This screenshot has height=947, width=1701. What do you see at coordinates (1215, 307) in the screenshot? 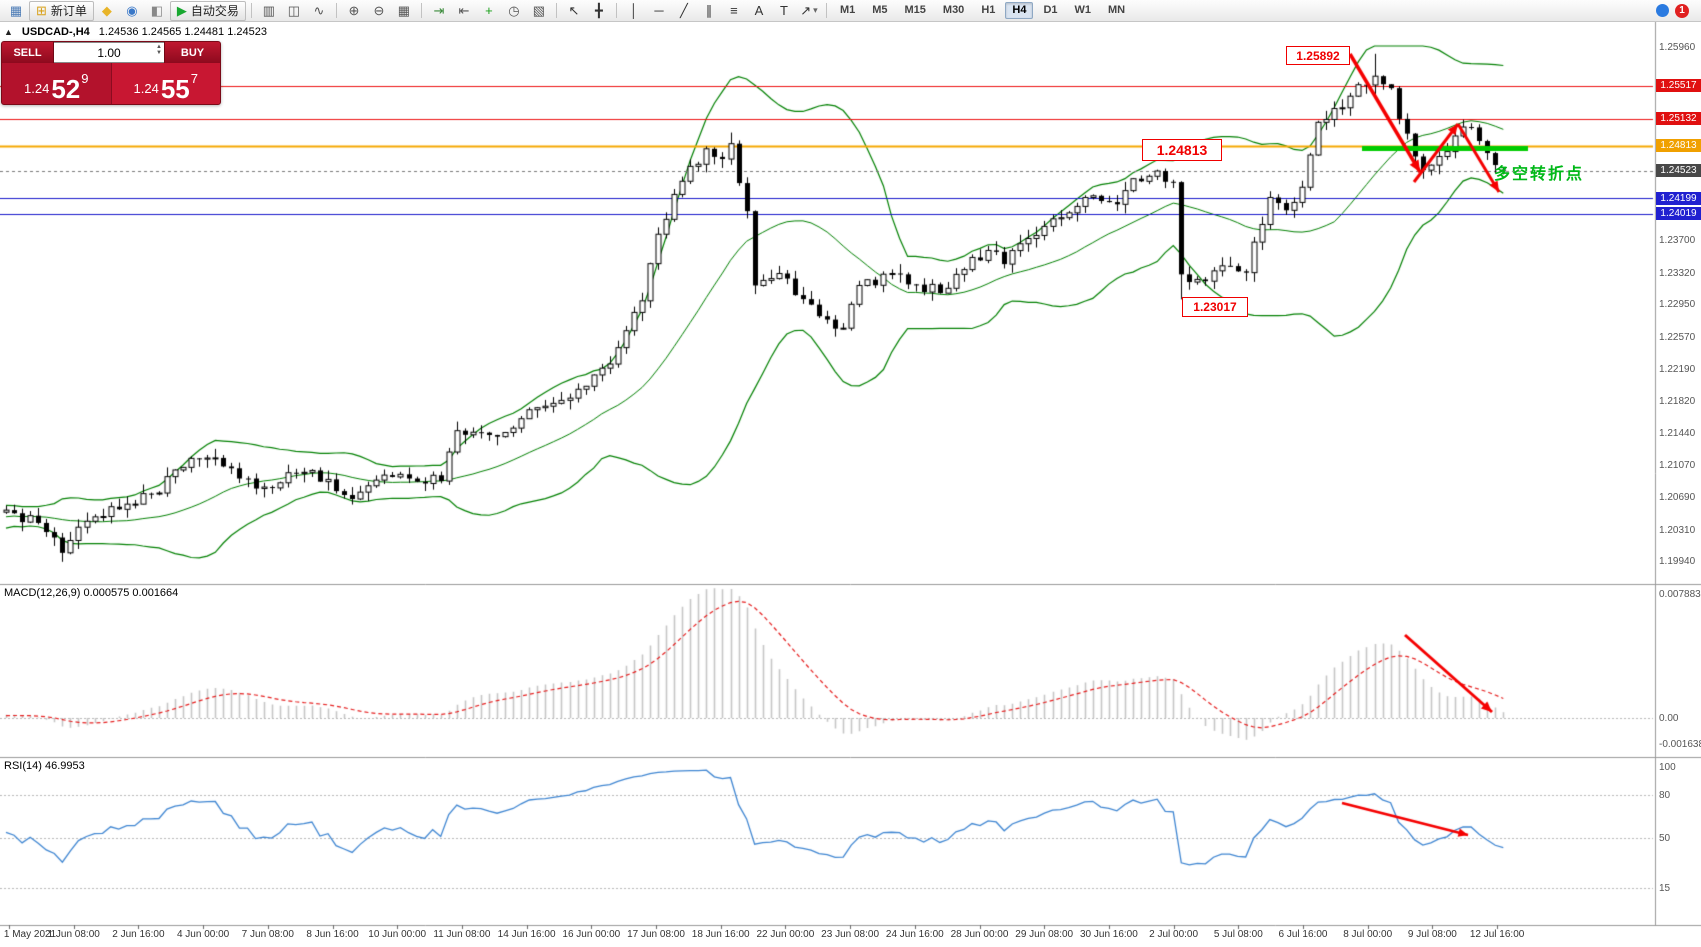
I see `price-annotation-low: 1.23017` at bounding box center [1215, 307].